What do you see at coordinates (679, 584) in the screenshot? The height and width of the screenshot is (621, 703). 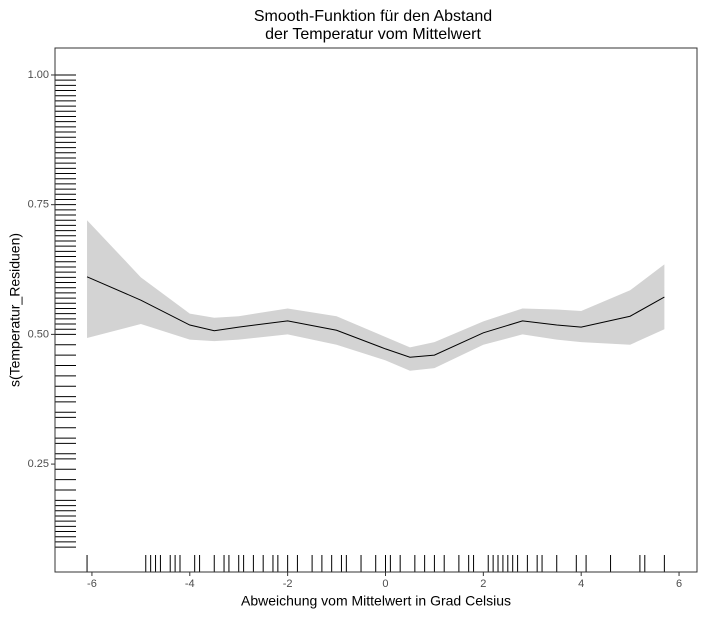 I see `x-tick-label: 6` at bounding box center [679, 584].